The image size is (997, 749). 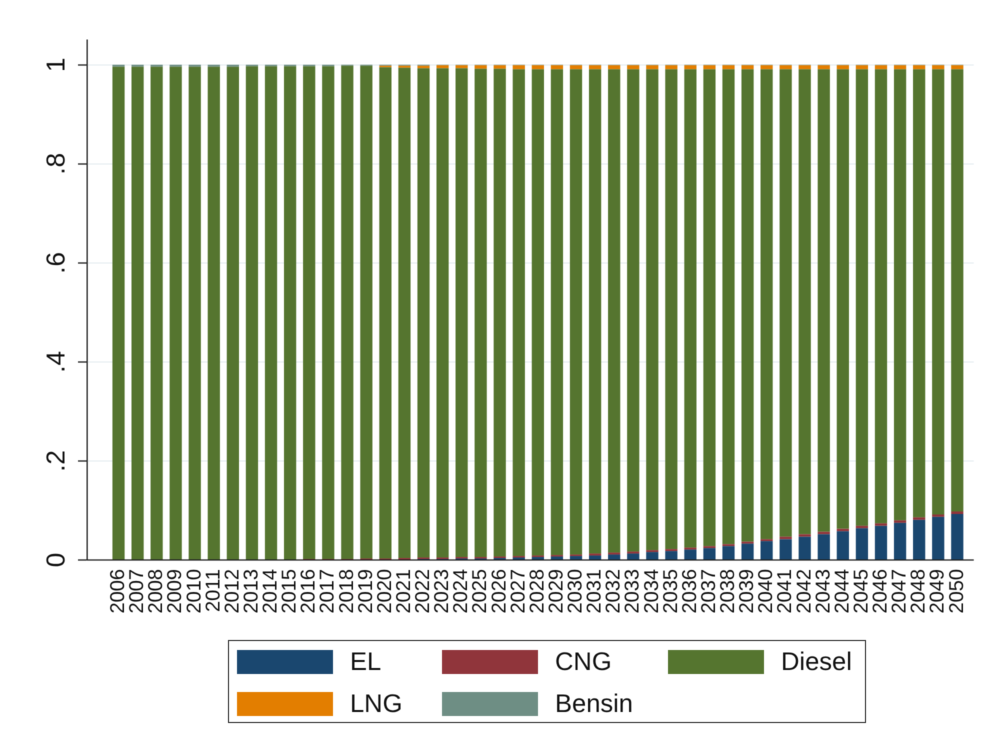 I want to click on legend-label: EL, so click(x=366, y=662).